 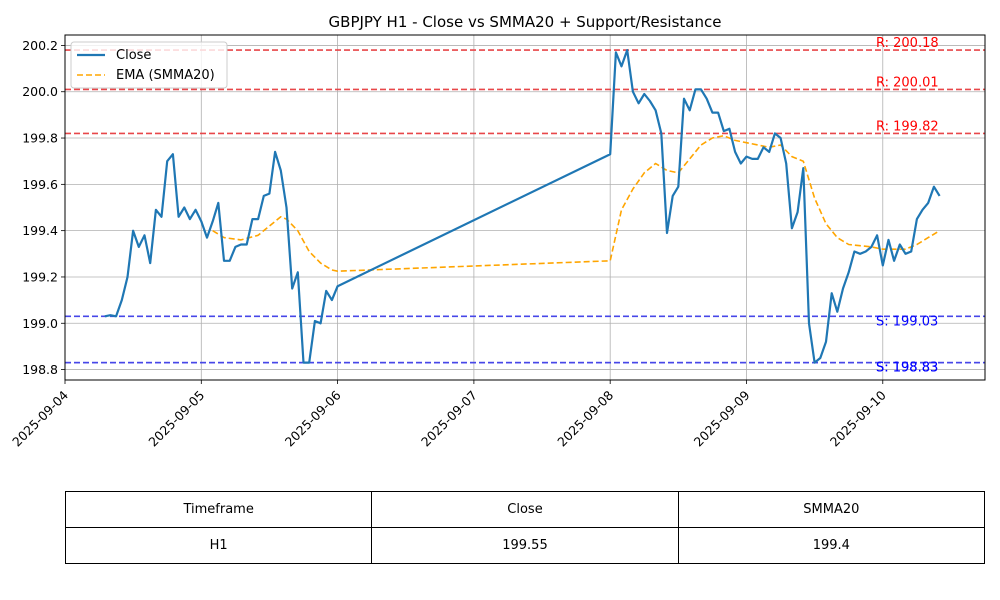 I want to click on table-header-timeframe: Timeframe, so click(x=218, y=509).